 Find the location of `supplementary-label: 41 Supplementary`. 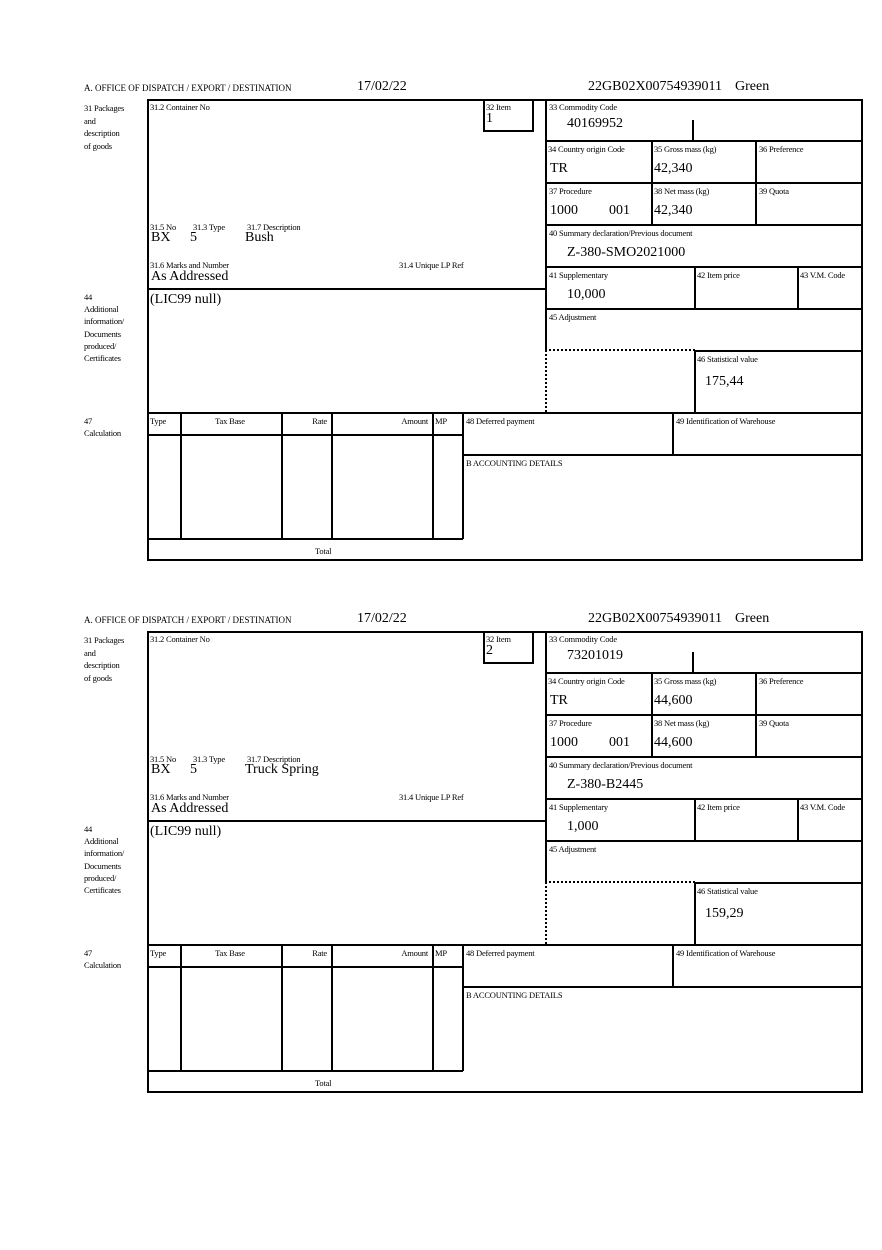

supplementary-label: 41 Supplementary is located at coordinates (578, 807).